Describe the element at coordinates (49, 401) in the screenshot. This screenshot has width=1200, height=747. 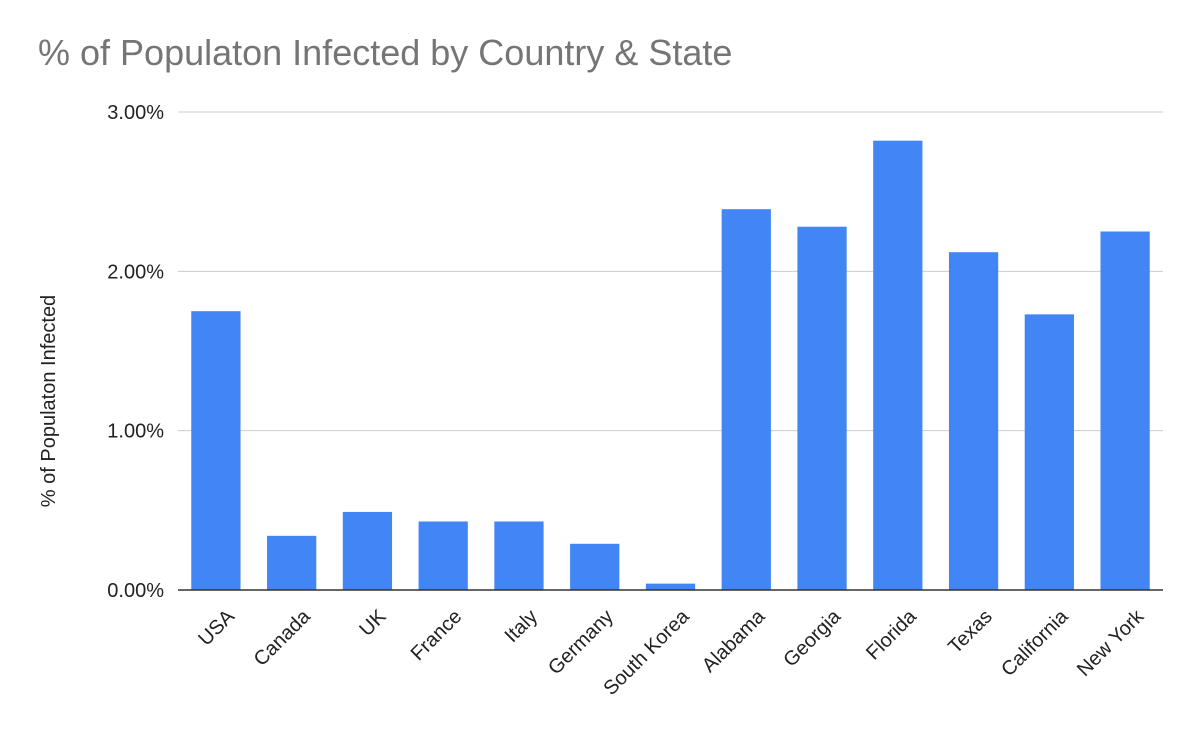
I see `y-axis-label: % of Populaton Infected` at that location.